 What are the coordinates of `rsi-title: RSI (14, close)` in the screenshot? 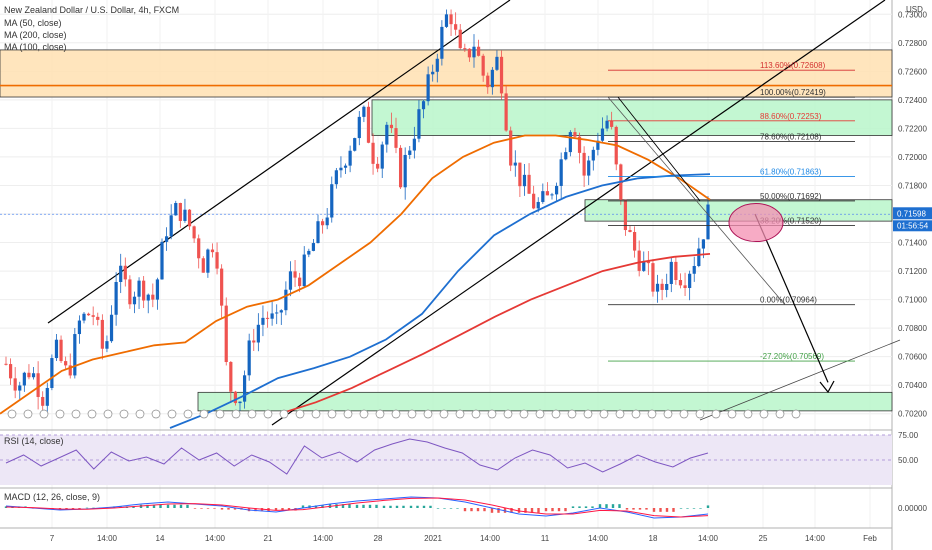 It's located at (34, 441).